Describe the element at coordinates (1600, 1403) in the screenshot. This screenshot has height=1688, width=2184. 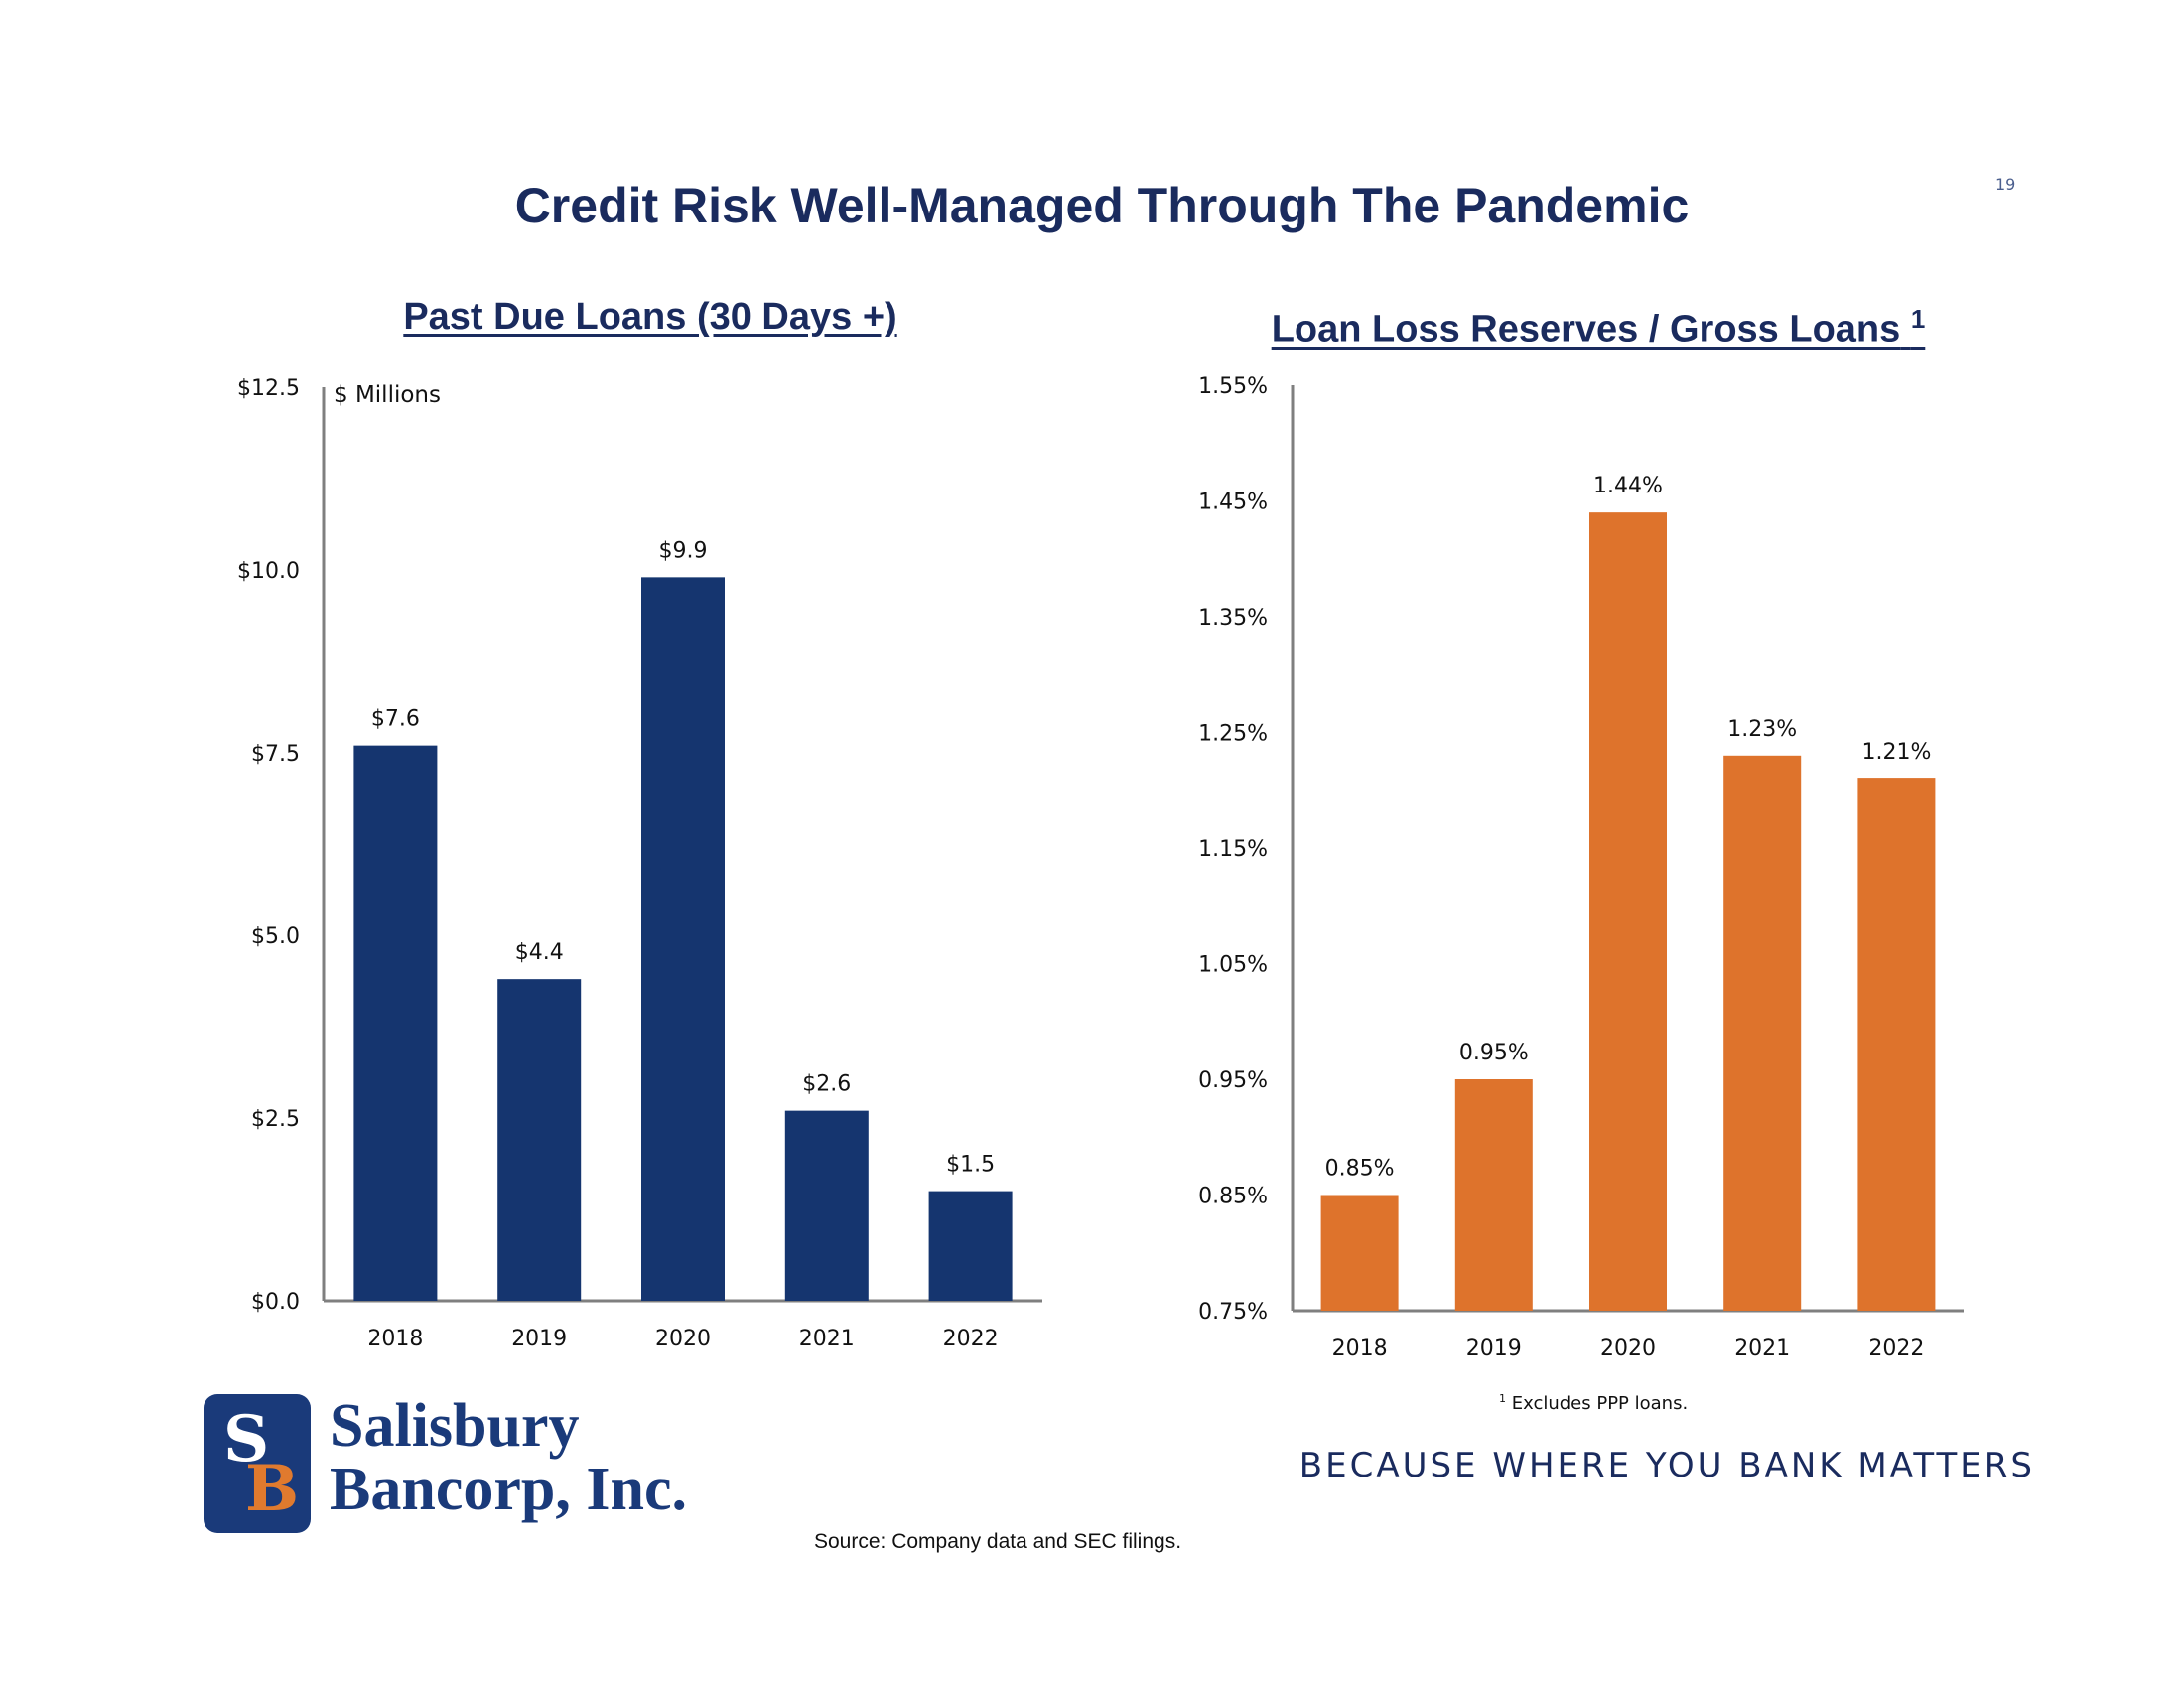
I see `footnote-text: Excludes PPP loans.` at that location.